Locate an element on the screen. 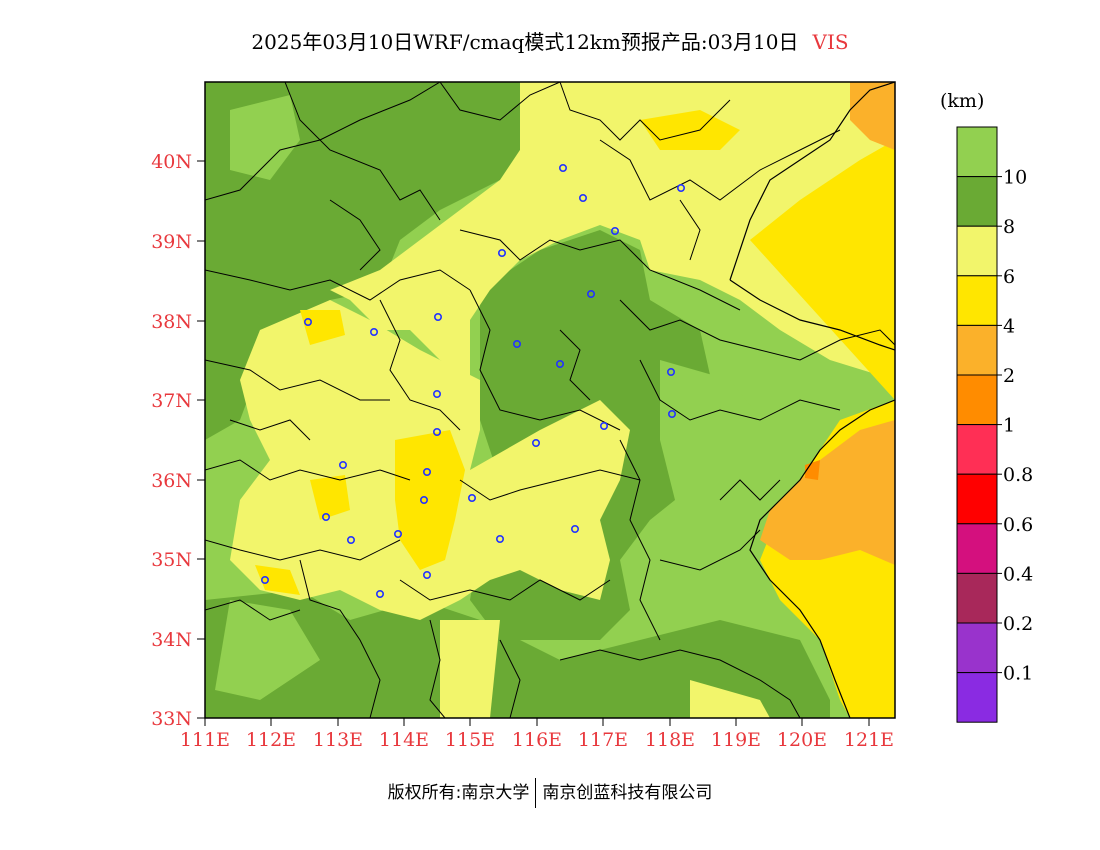  lon-label: 120E is located at coordinates (802, 740).